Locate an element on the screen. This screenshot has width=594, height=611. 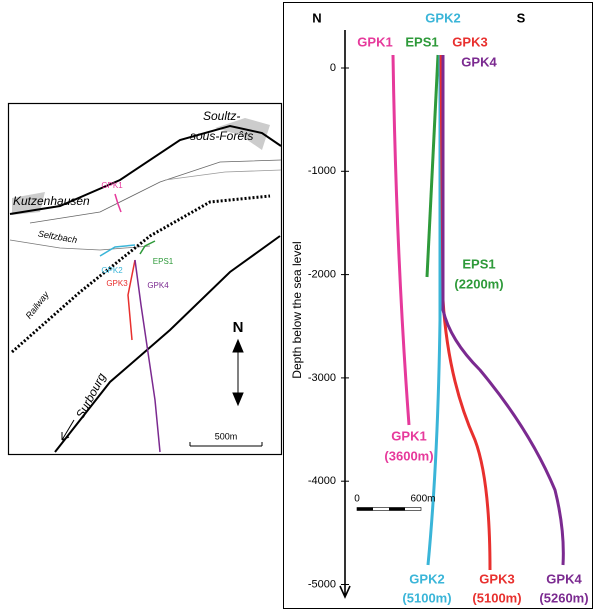
tick-label: -1000 is located at coordinates (322, 171).